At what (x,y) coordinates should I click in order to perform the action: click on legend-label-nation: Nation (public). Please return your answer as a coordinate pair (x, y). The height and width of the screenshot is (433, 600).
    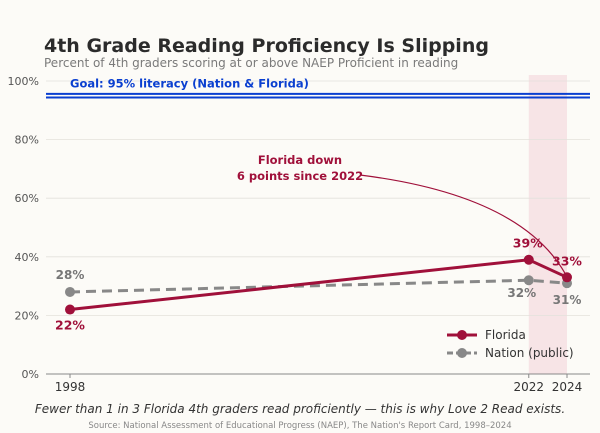
    Looking at the image, I should click on (529, 353).